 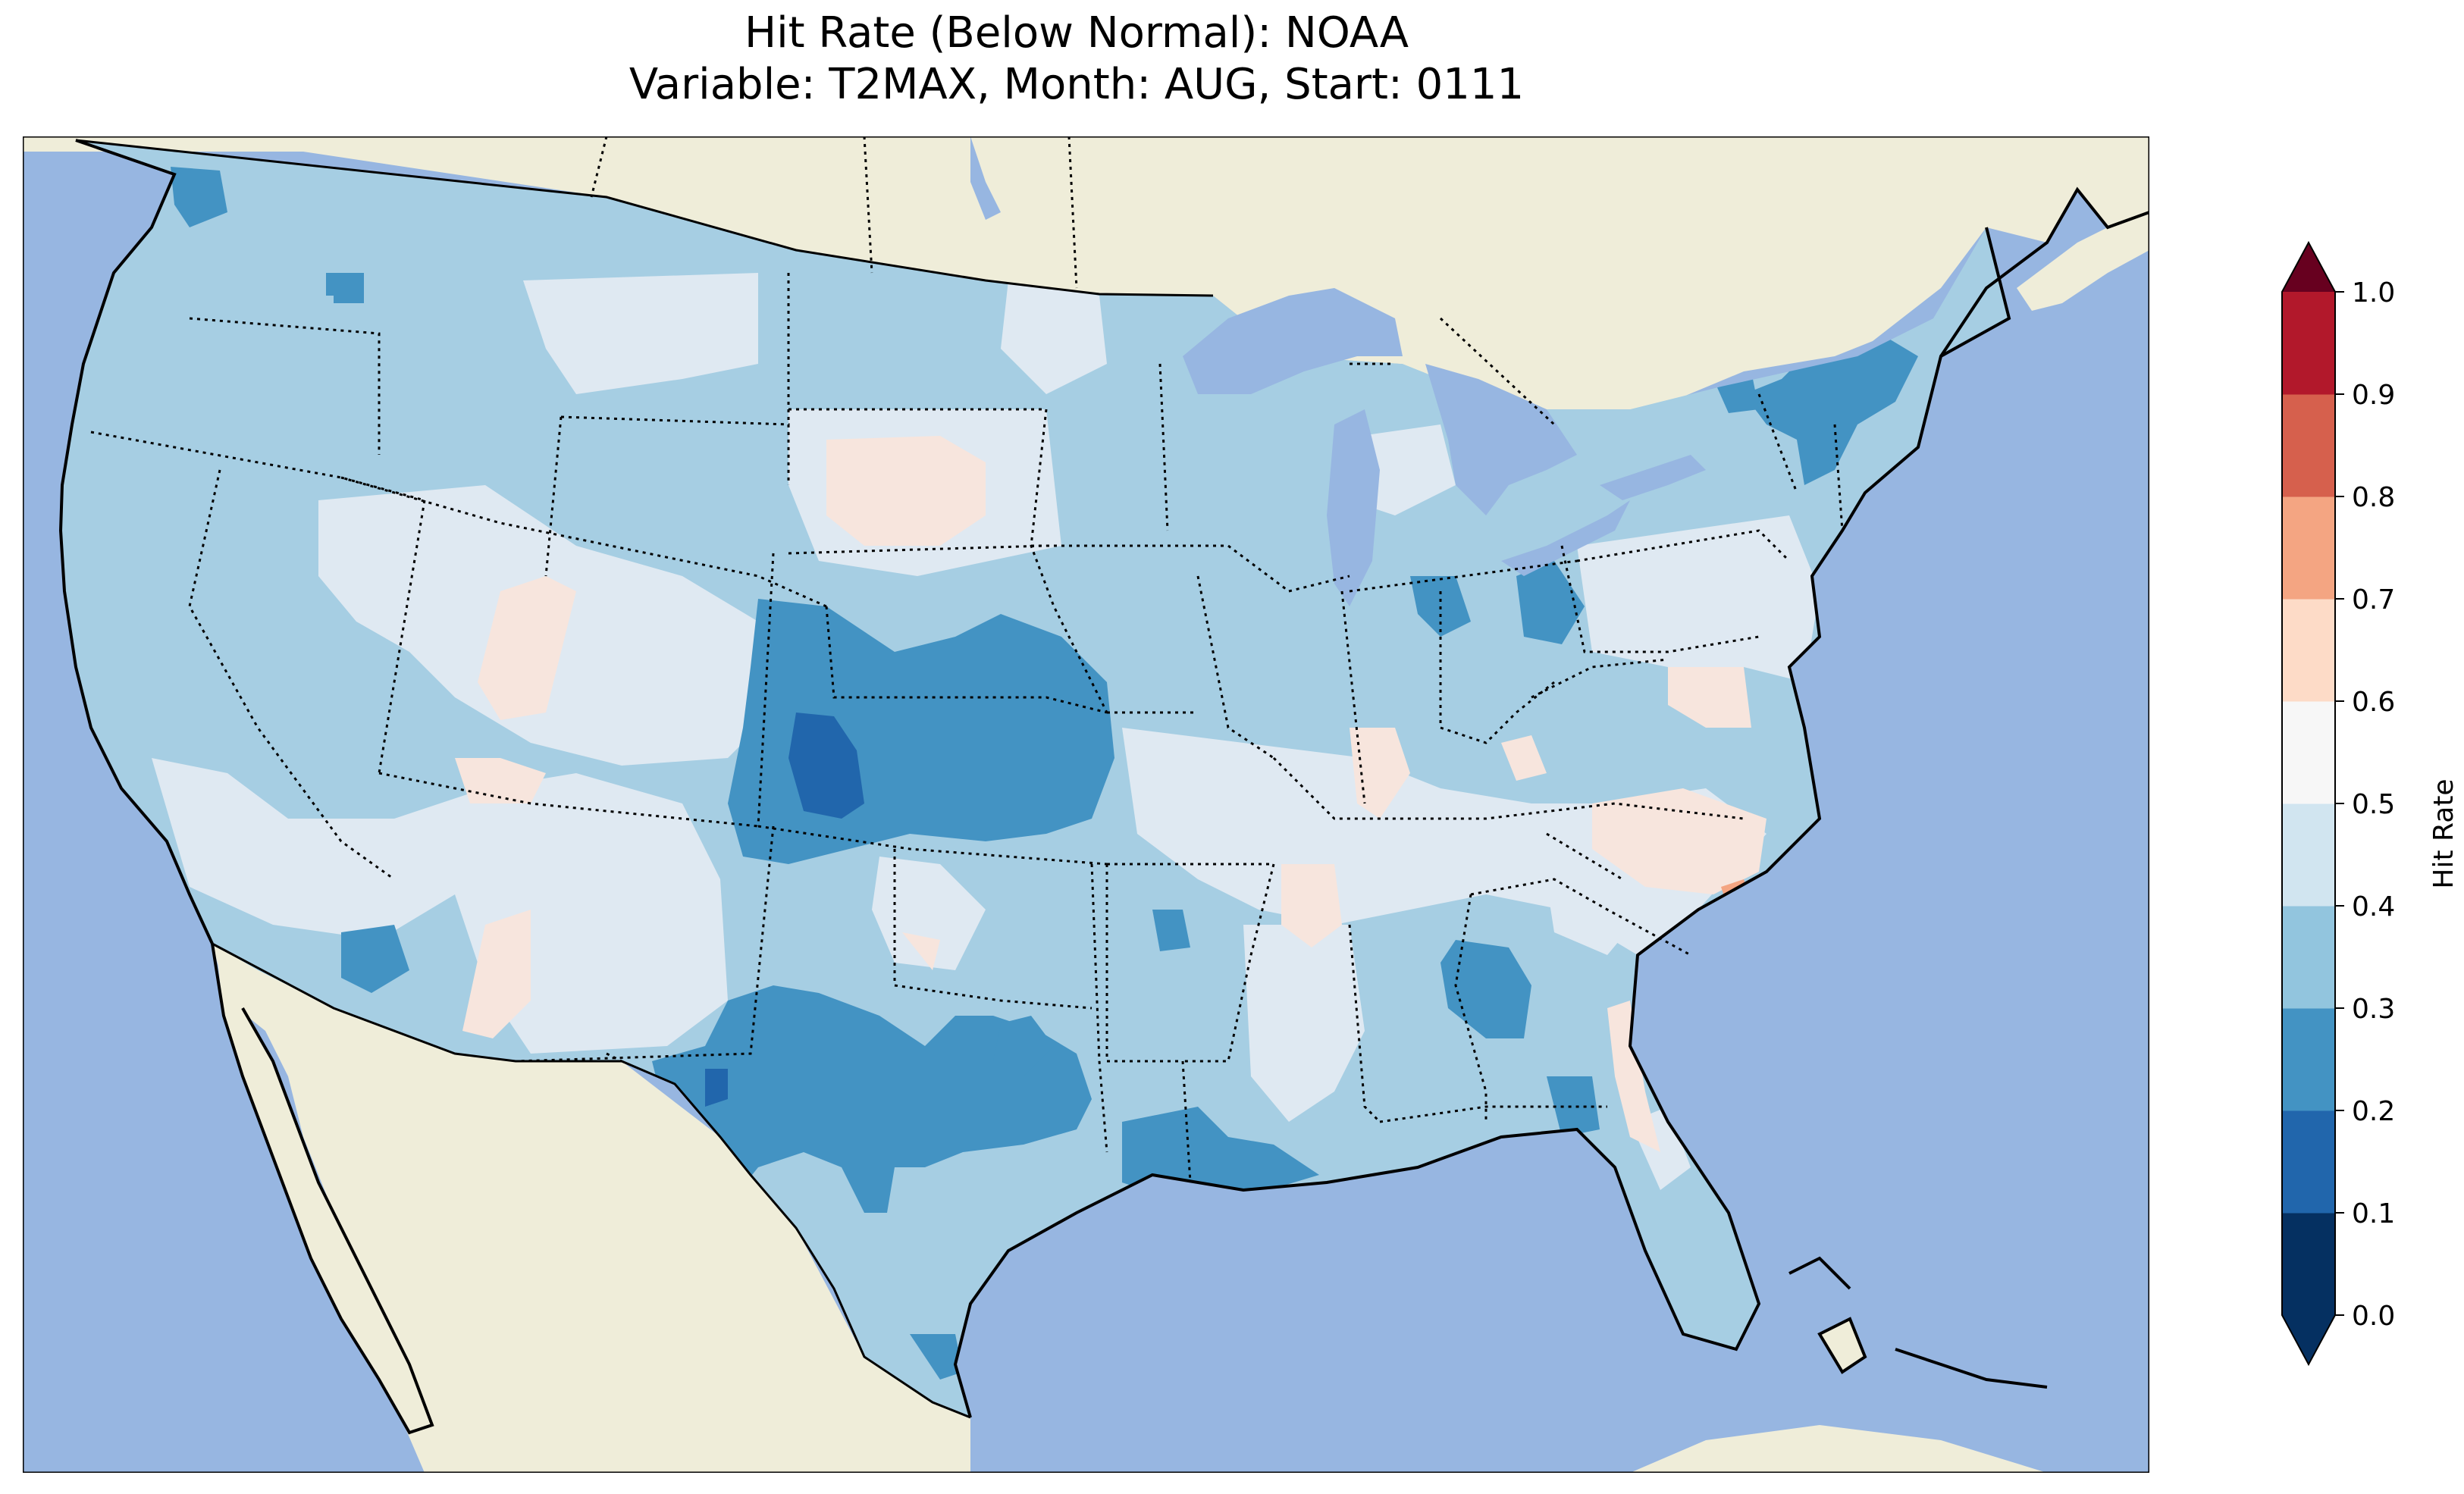 I want to click on colorbar-tick-label: 1.0, so click(x=2374, y=293).